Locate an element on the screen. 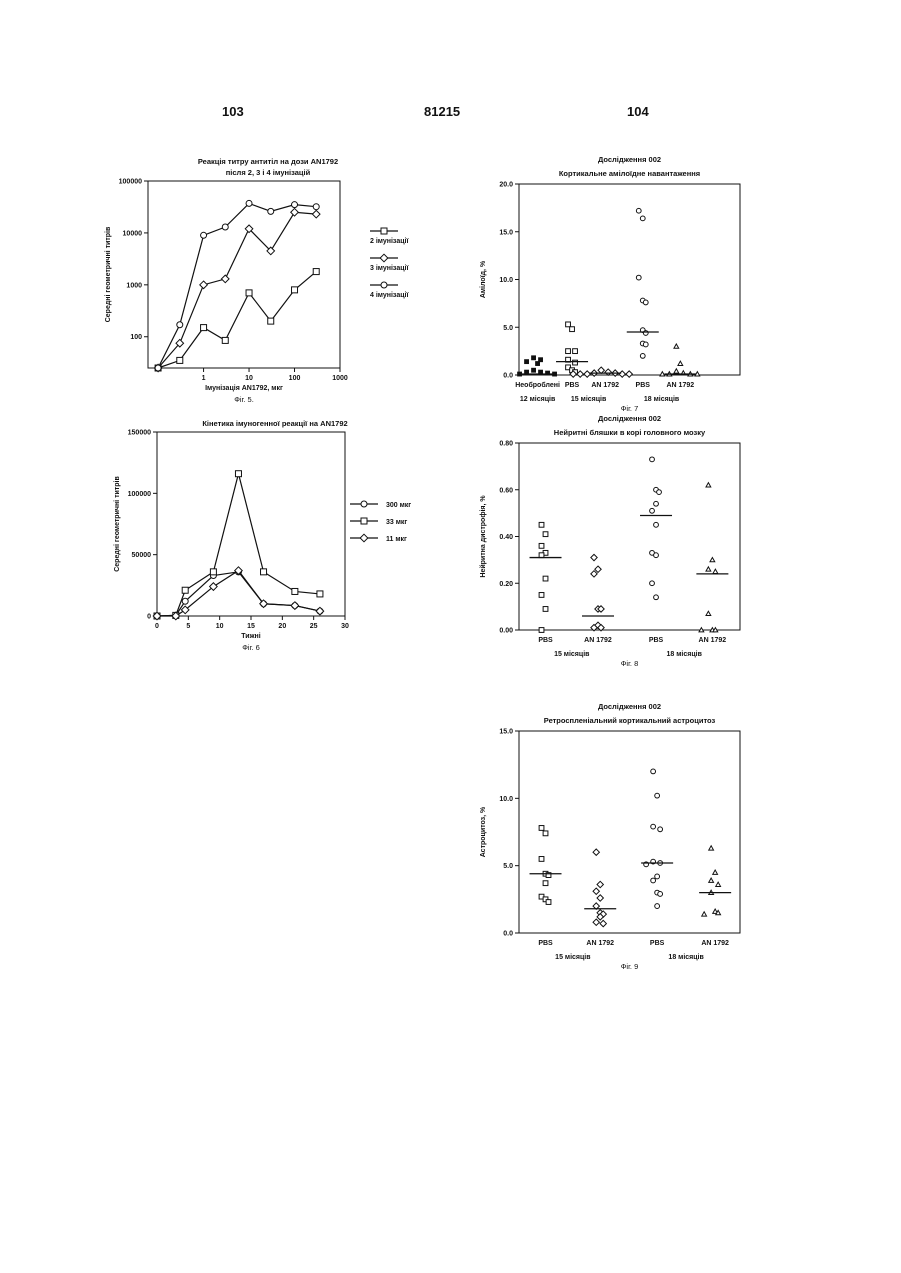  fig9-category-label-0: PBS is located at coordinates (545, 943).